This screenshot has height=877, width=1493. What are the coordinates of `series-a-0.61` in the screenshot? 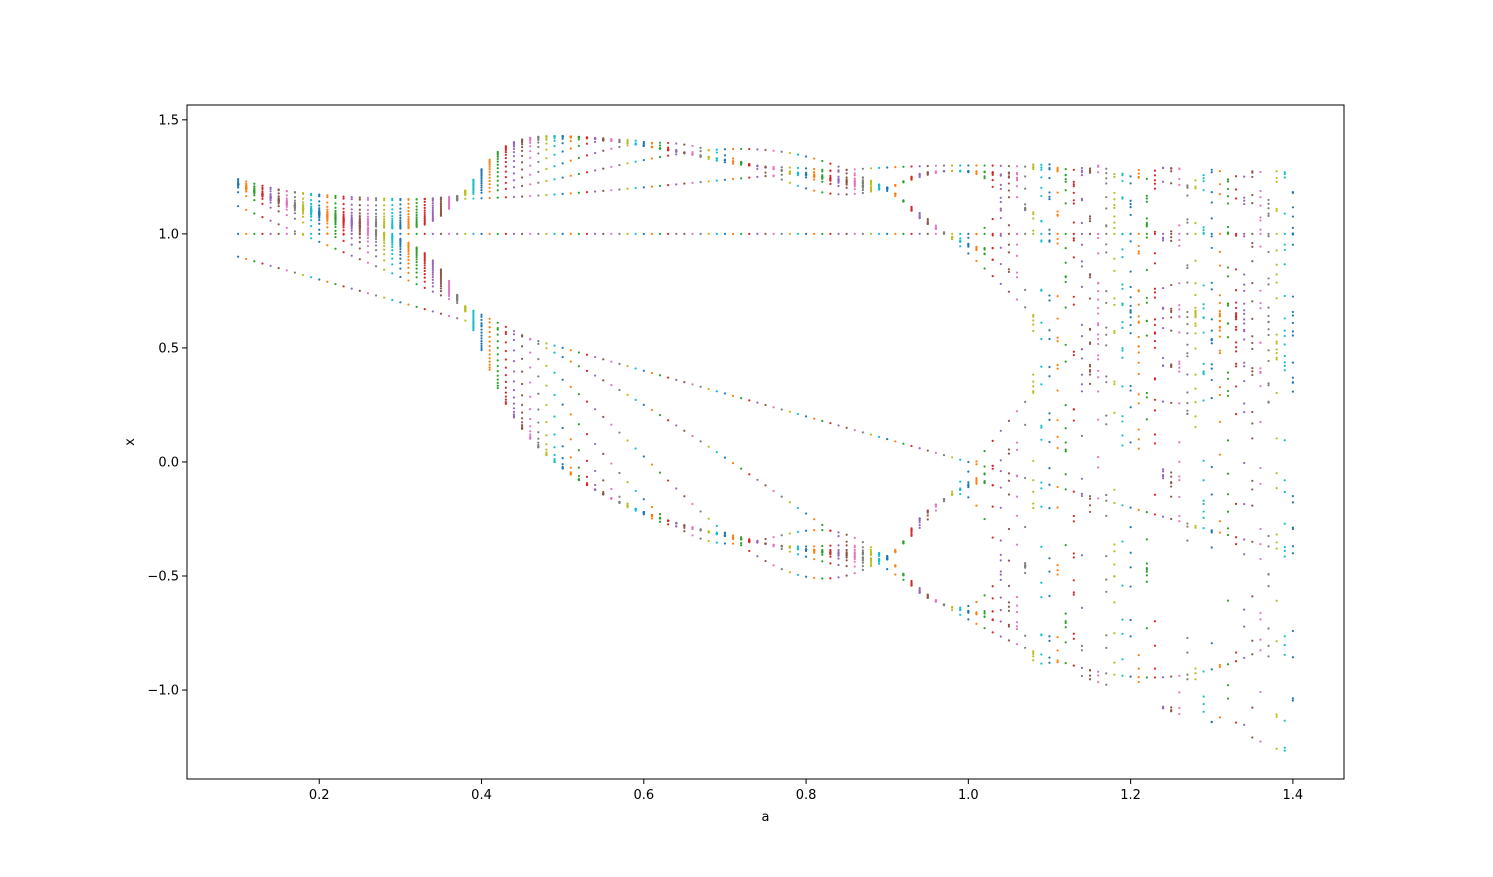 It's located at (652, 330).